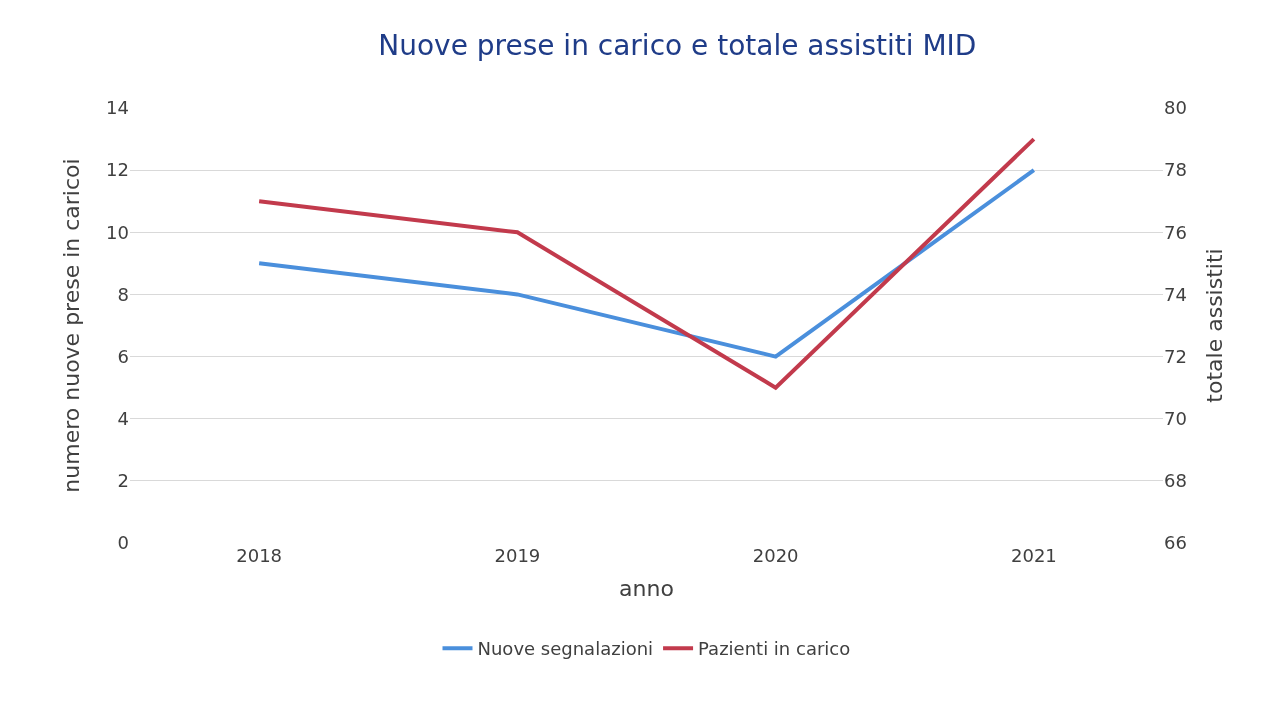 Image resolution: width=1278 pixels, height=716 pixels. Describe the element at coordinates (117, 108) in the screenshot. I see `y-tick-label: 14` at that location.